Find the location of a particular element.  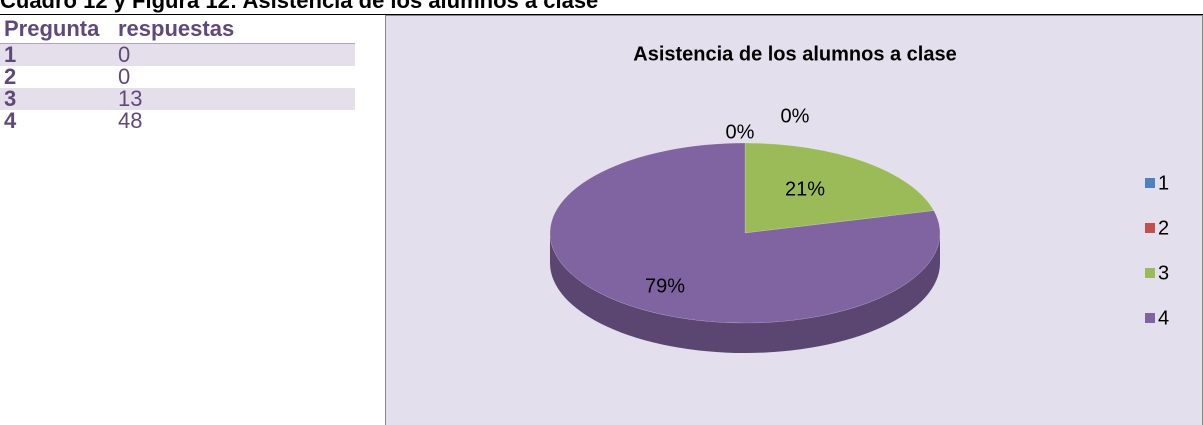

legend-label: 3 is located at coordinates (1163, 273).